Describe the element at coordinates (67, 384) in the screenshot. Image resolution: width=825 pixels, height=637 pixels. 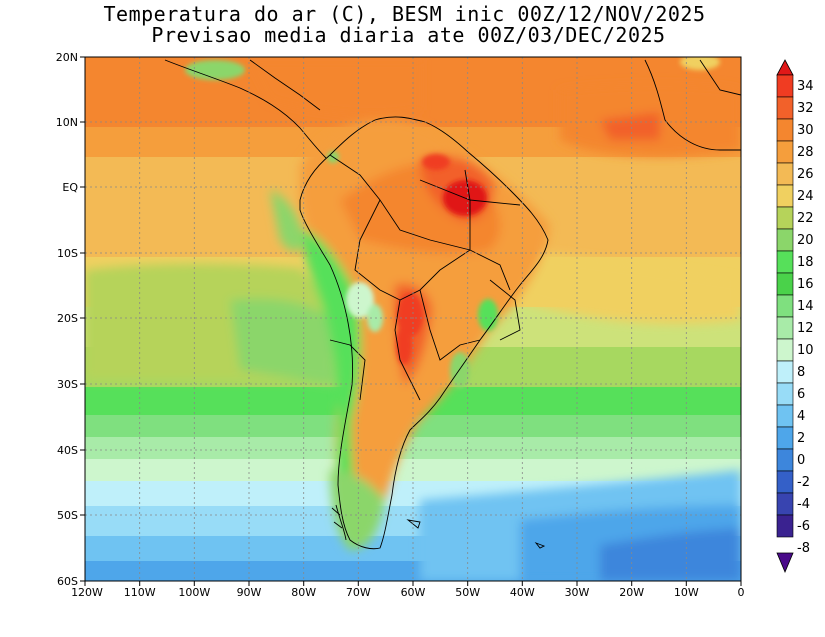
I see `lat-label: 30S` at that location.